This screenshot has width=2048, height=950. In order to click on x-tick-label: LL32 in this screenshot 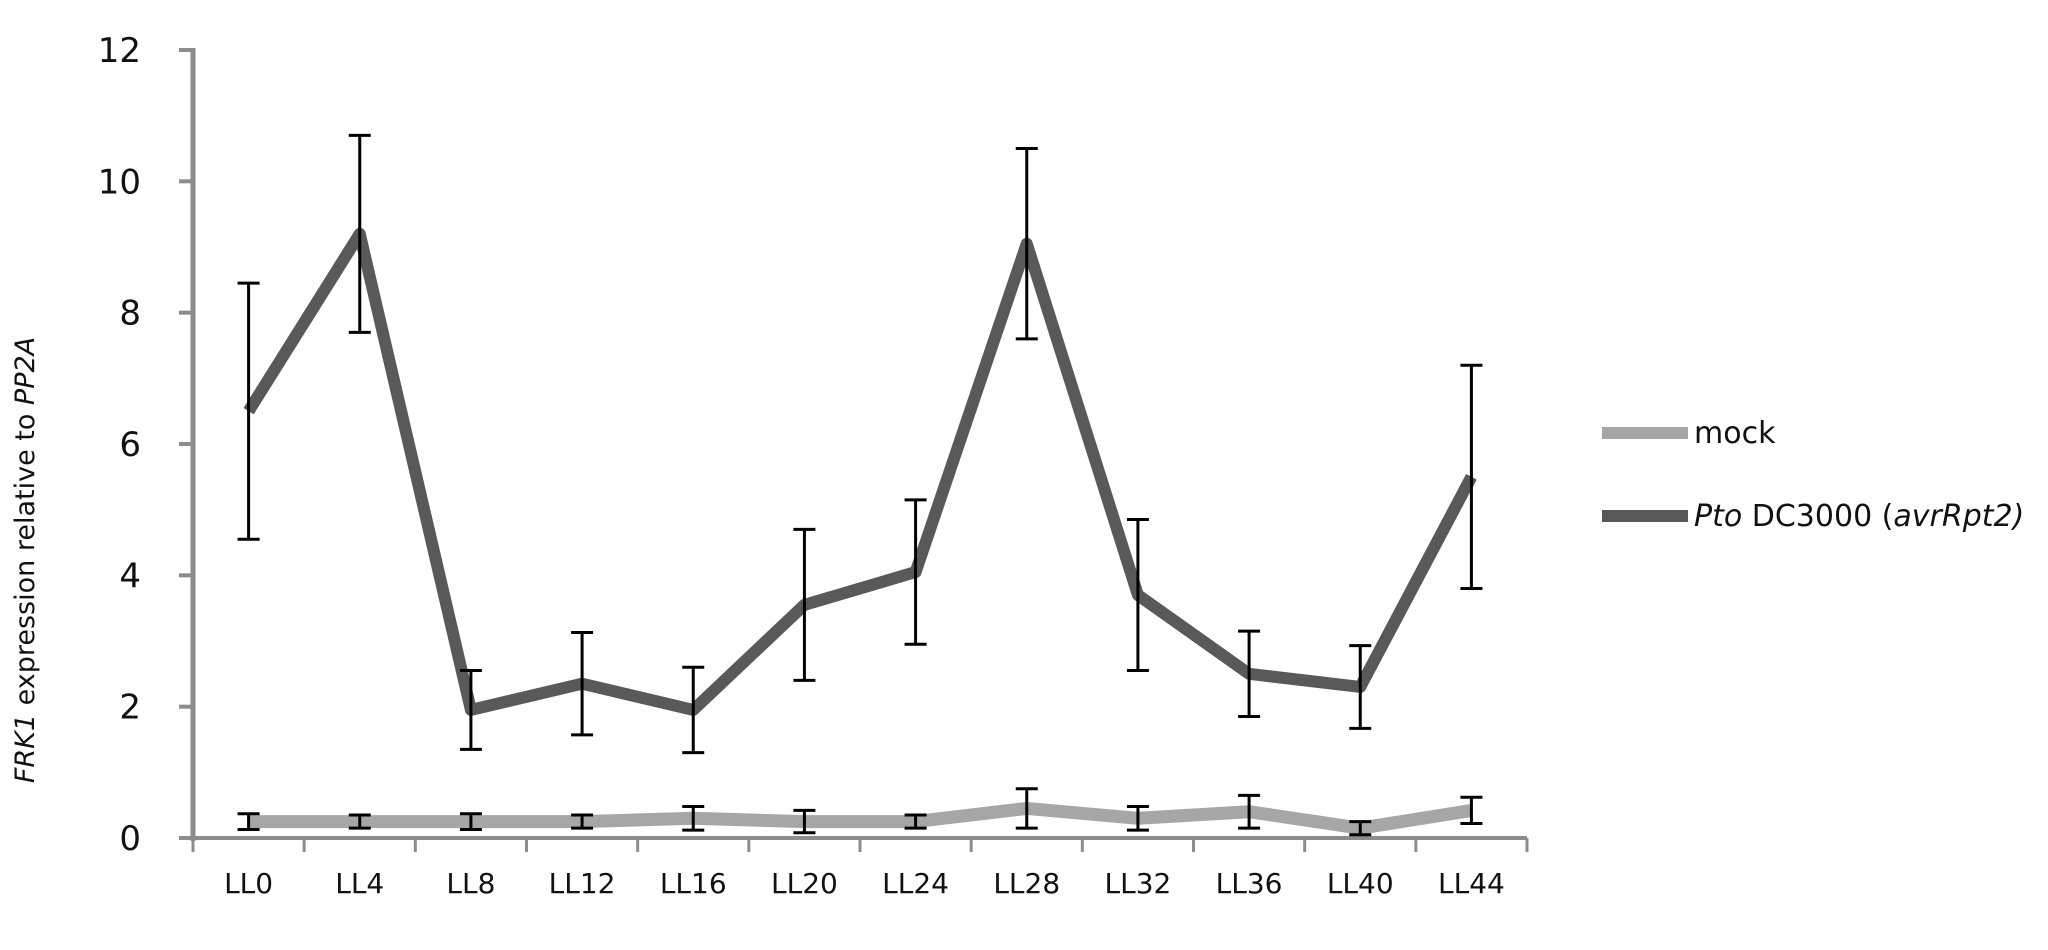, I will do `click(1138, 883)`.